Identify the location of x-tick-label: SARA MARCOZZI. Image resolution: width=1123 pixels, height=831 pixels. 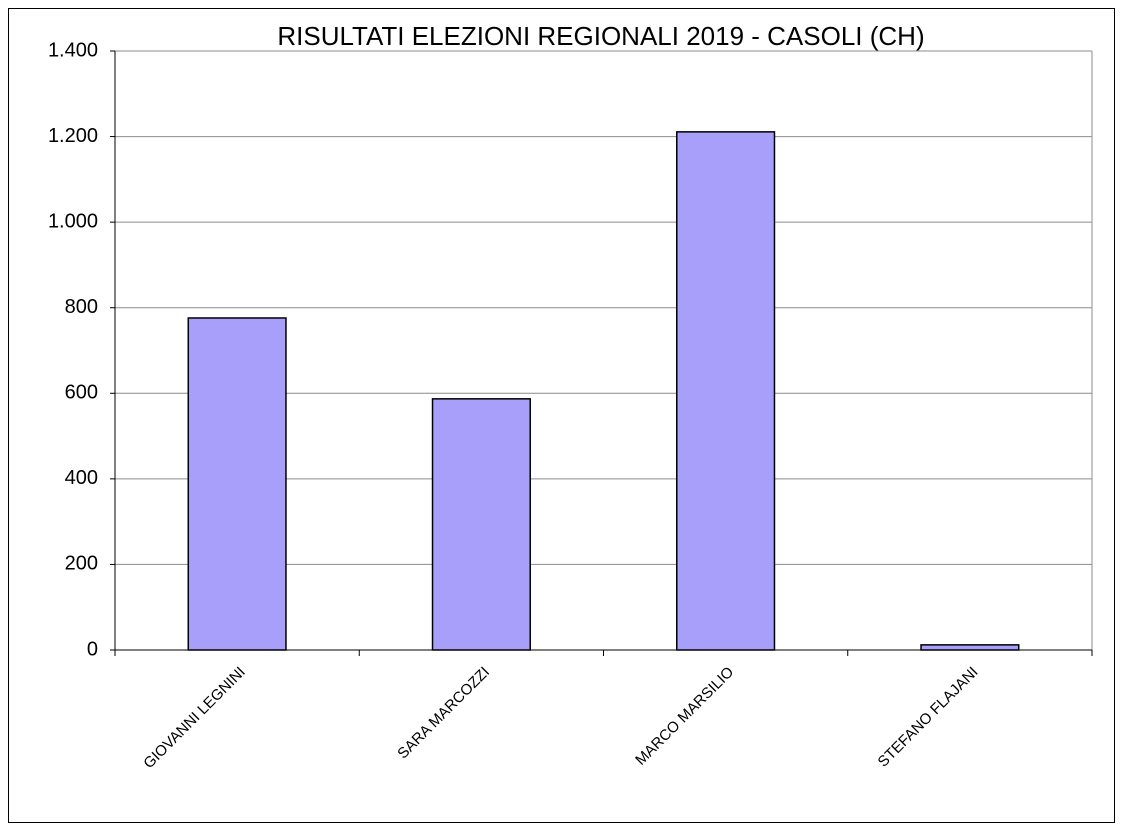
(443, 713).